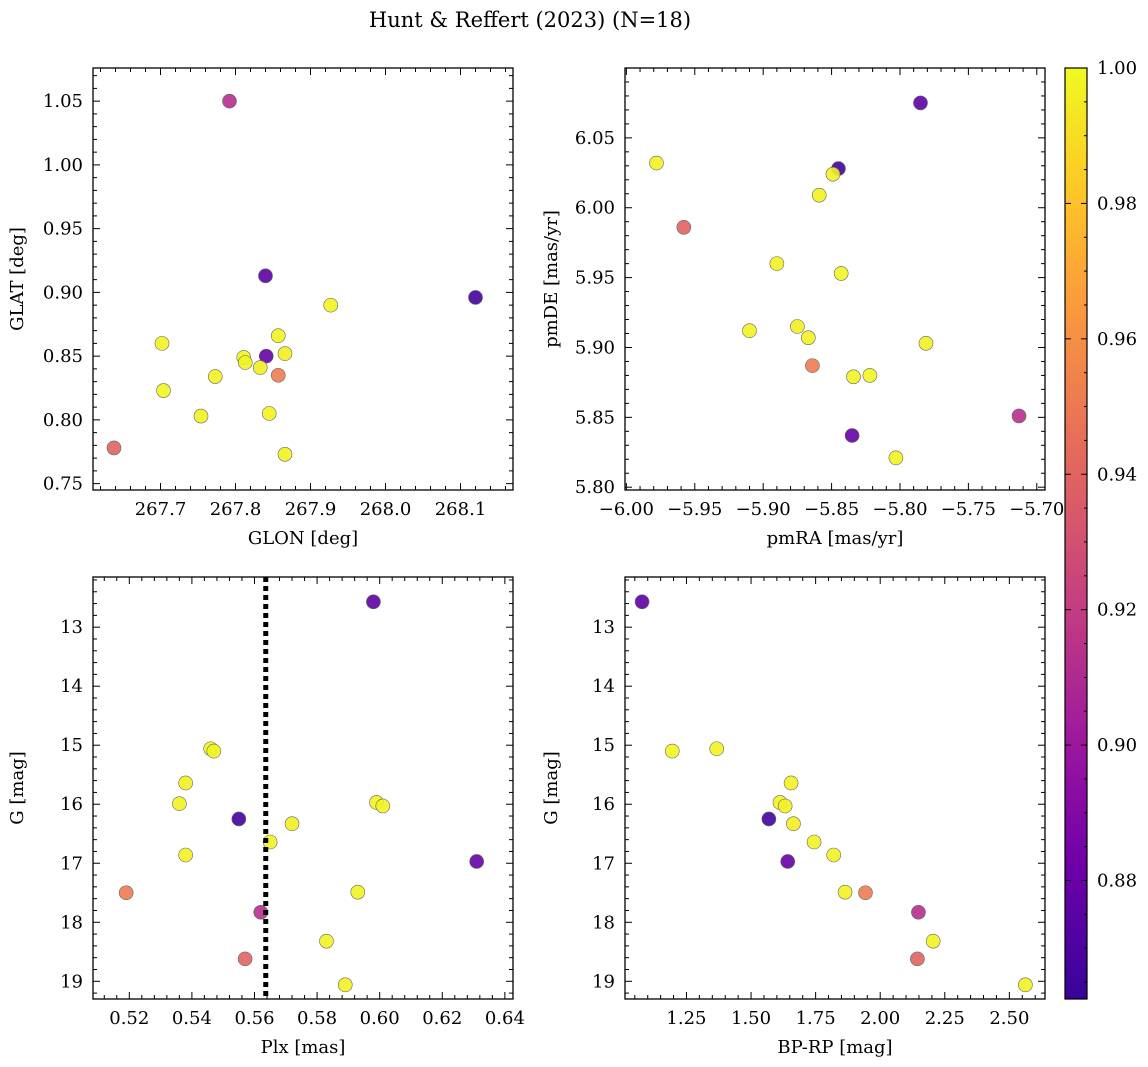 This screenshot has height=1067, width=1148. I want to click on colorbar-tick-label: 0.92, so click(1117, 610).